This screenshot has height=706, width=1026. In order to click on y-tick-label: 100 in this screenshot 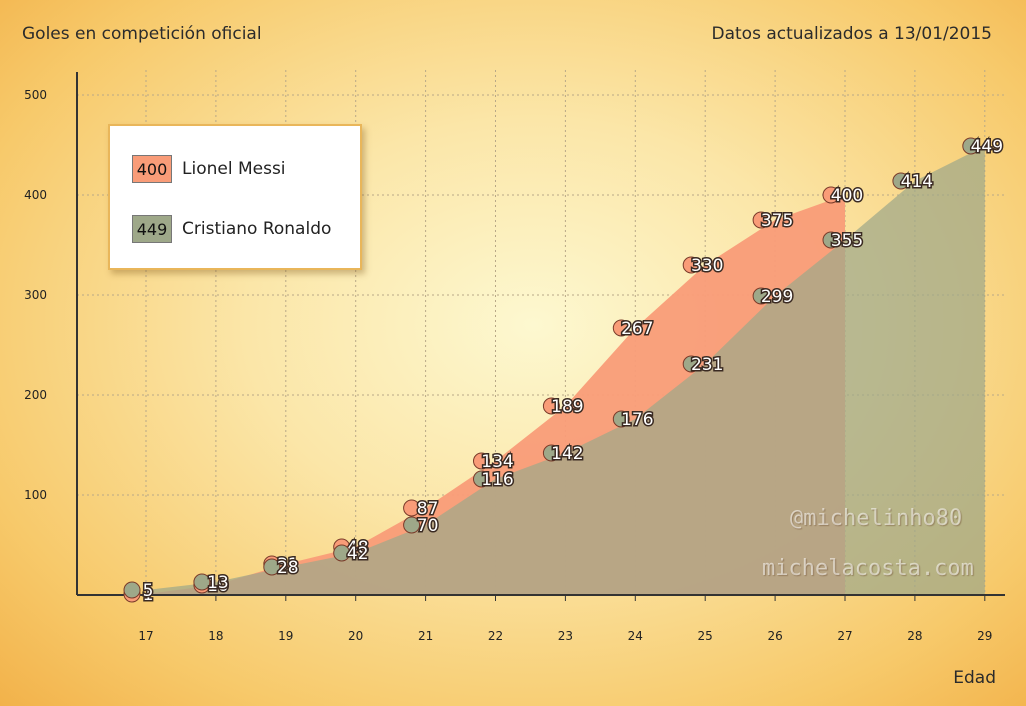, I will do `click(35, 495)`.